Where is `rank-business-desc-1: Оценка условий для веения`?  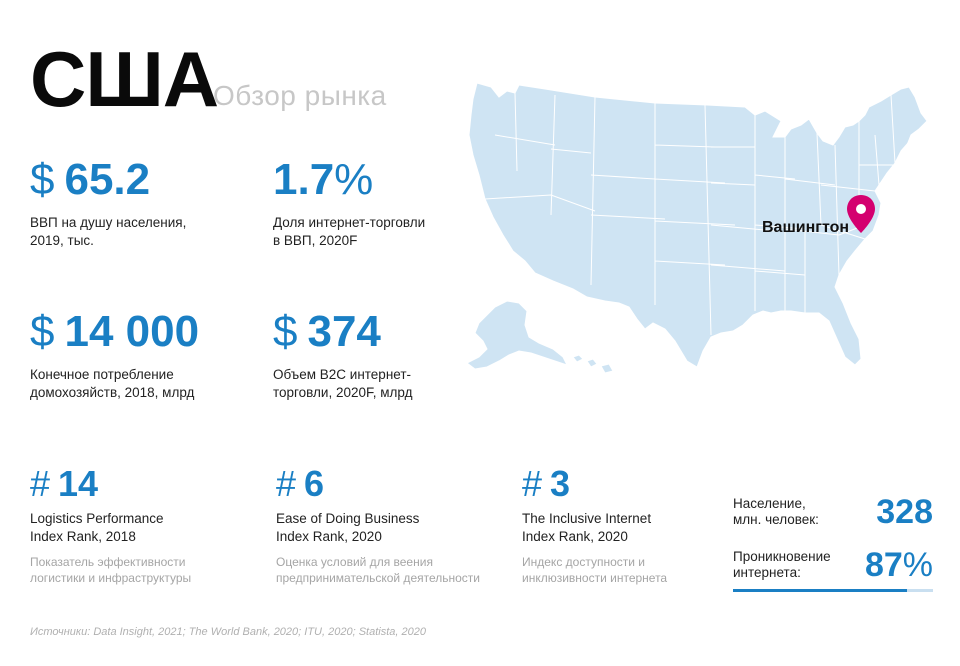 rank-business-desc-1: Оценка условий для веения is located at coordinates (354, 562).